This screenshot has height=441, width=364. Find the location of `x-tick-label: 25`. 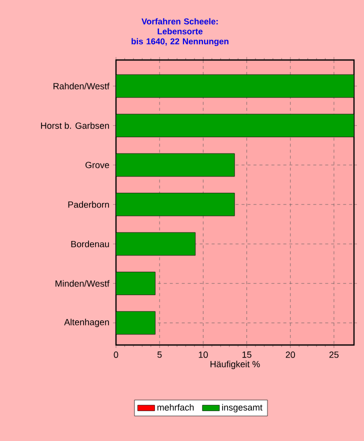

x-tick-label: 25 is located at coordinates (334, 355).